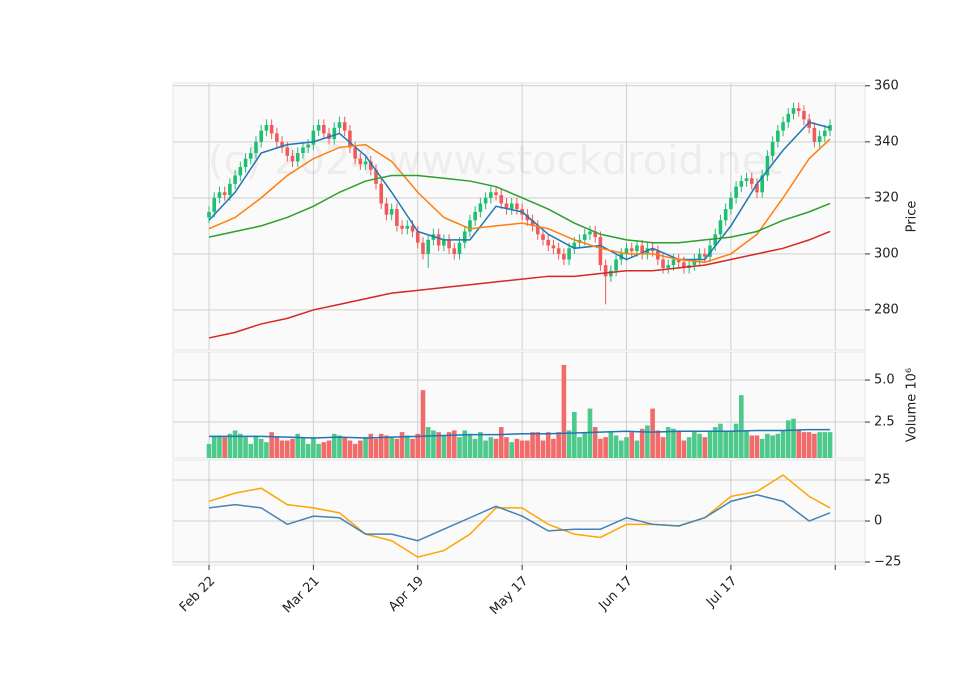 The height and width of the screenshot is (690, 960). What do you see at coordinates (884, 422) in the screenshot?
I see `y-tick-label: 2.5` at bounding box center [884, 422].